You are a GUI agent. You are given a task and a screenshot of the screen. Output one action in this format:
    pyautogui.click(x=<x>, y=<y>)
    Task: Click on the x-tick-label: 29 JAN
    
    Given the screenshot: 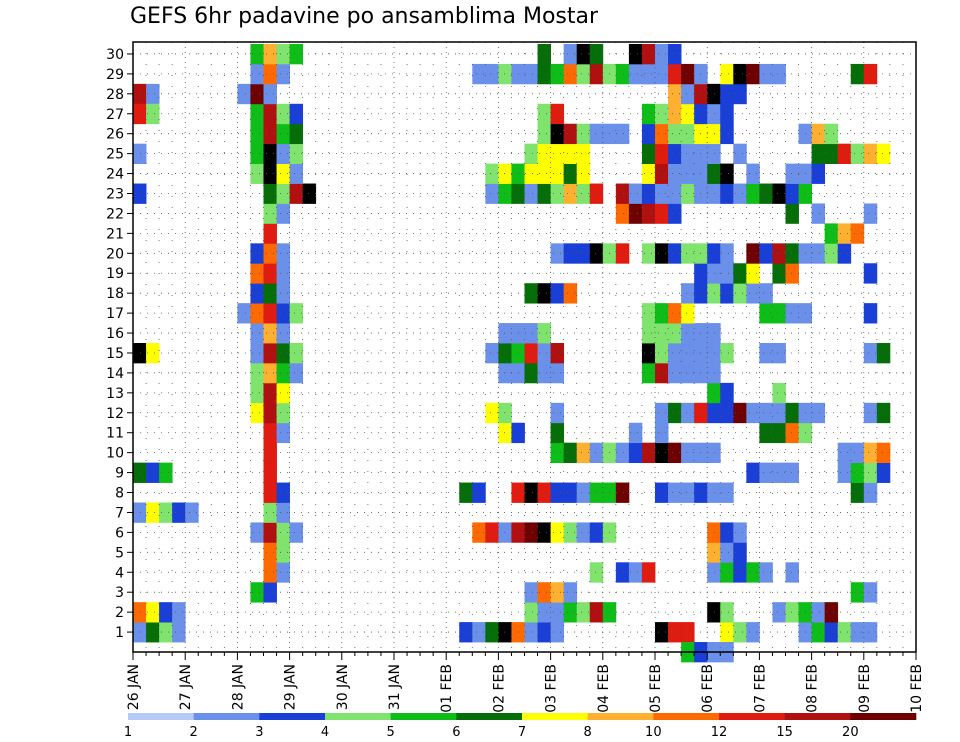 What is the action you would take?
    pyautogui.click(x=291, y=687)
    